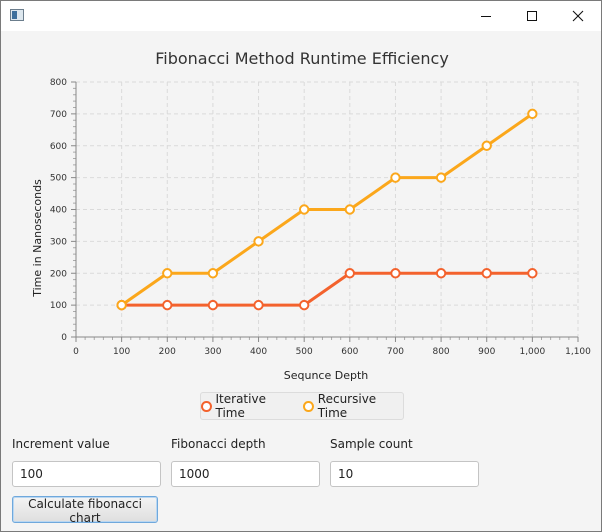 Image resolution: width=602 pixels, height=532 pixels. Describe the element at coordinates (167, 352) in the screenshot. I see `x-tick-label: 200` at that location.